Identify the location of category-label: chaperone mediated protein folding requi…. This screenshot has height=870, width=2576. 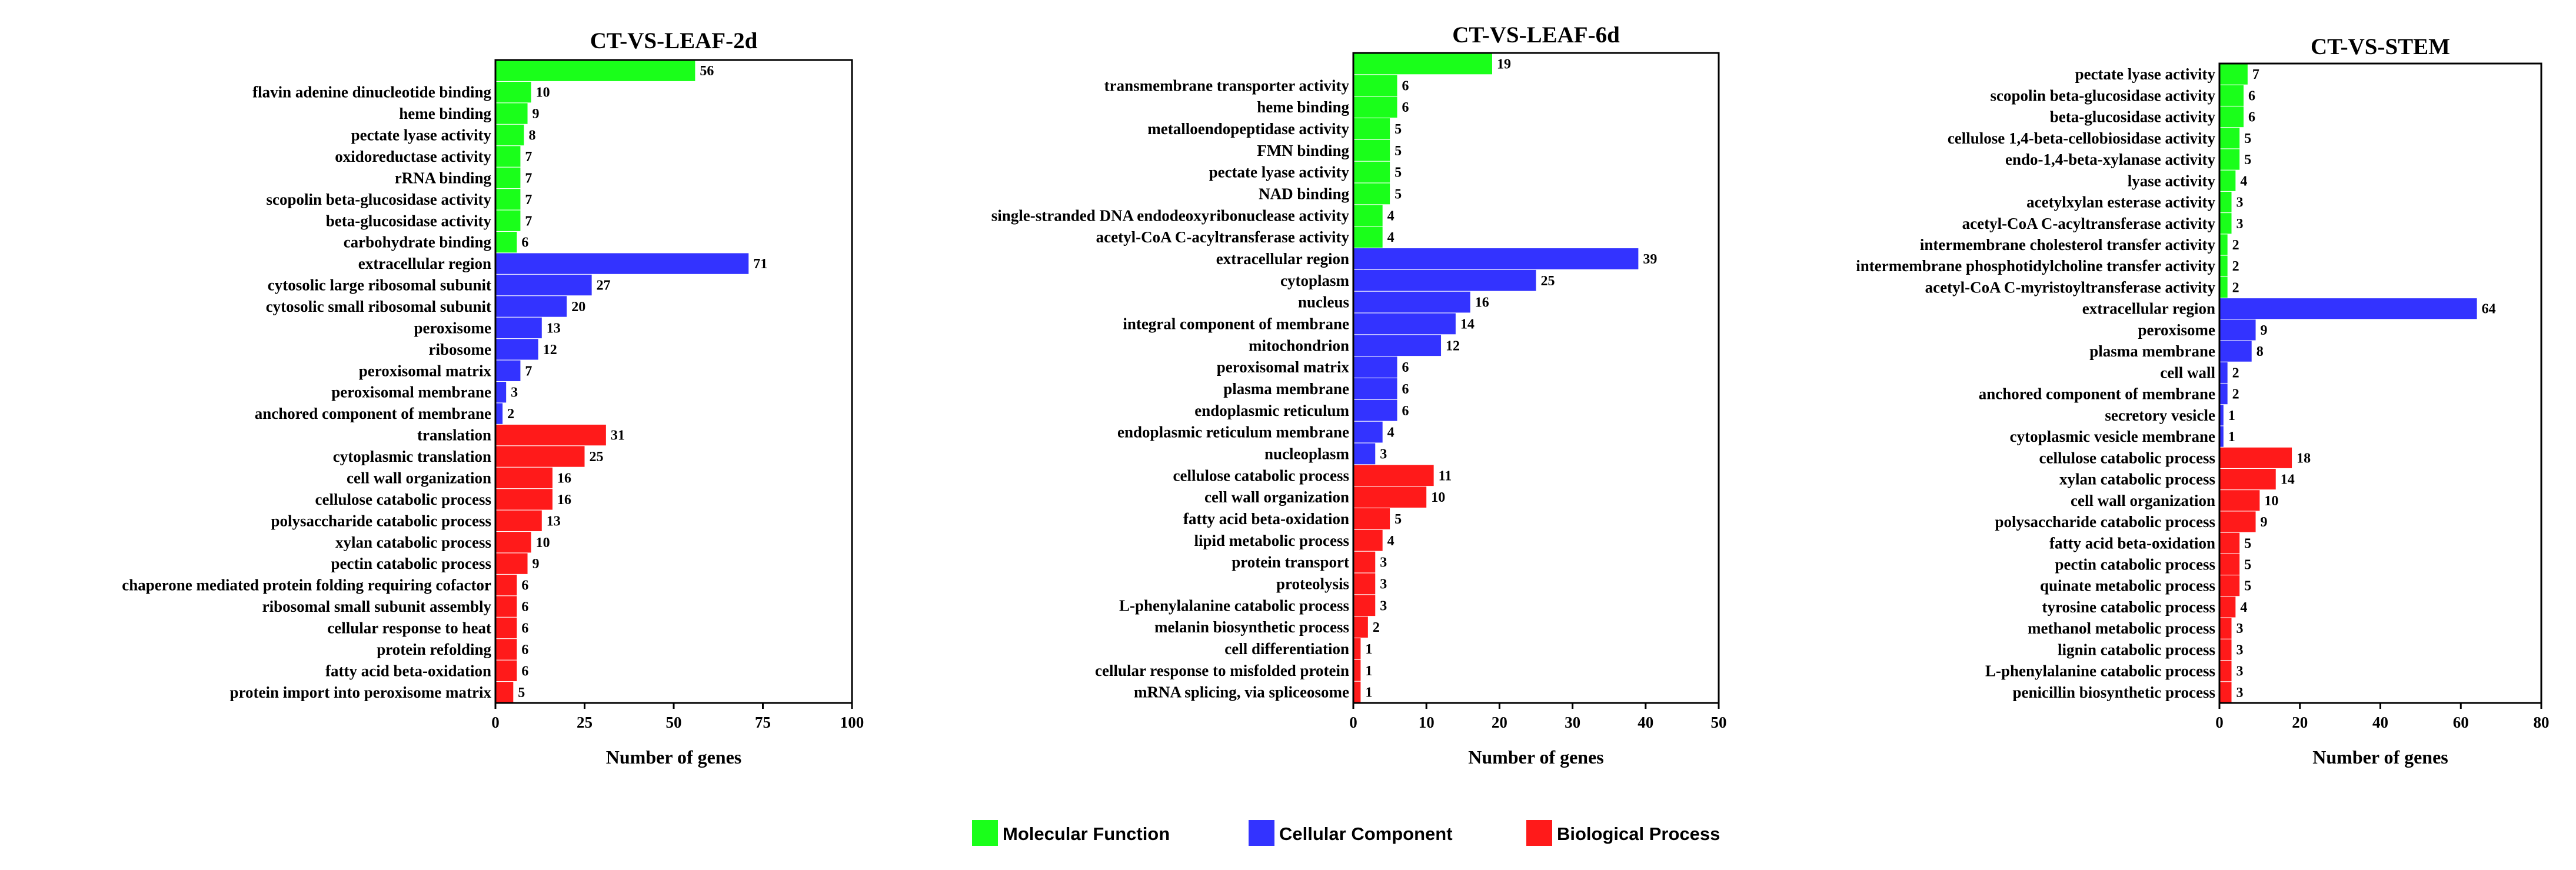
(306, 585).